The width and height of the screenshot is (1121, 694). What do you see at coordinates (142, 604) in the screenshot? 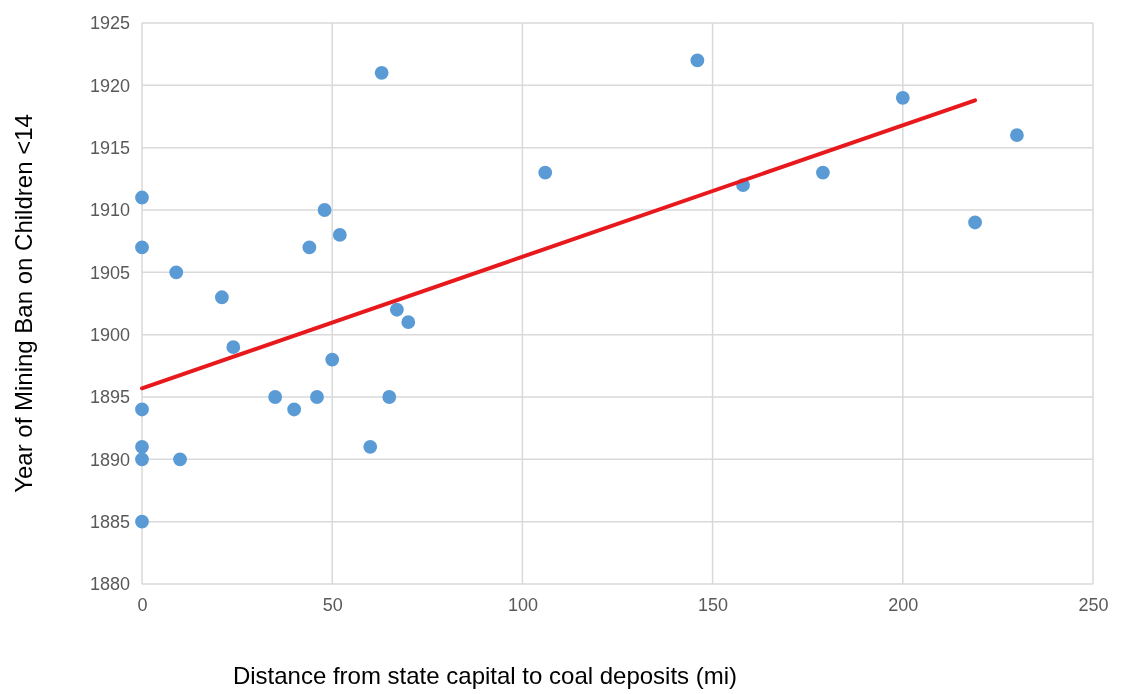
I see `x-tick-label: 0` at bounding box center [142, 604].